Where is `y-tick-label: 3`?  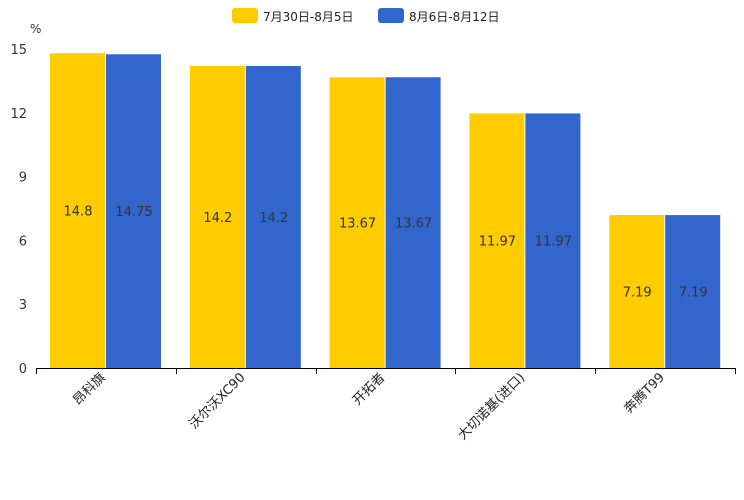
y-tick-label: 3 is located at coordinates (23, 305).